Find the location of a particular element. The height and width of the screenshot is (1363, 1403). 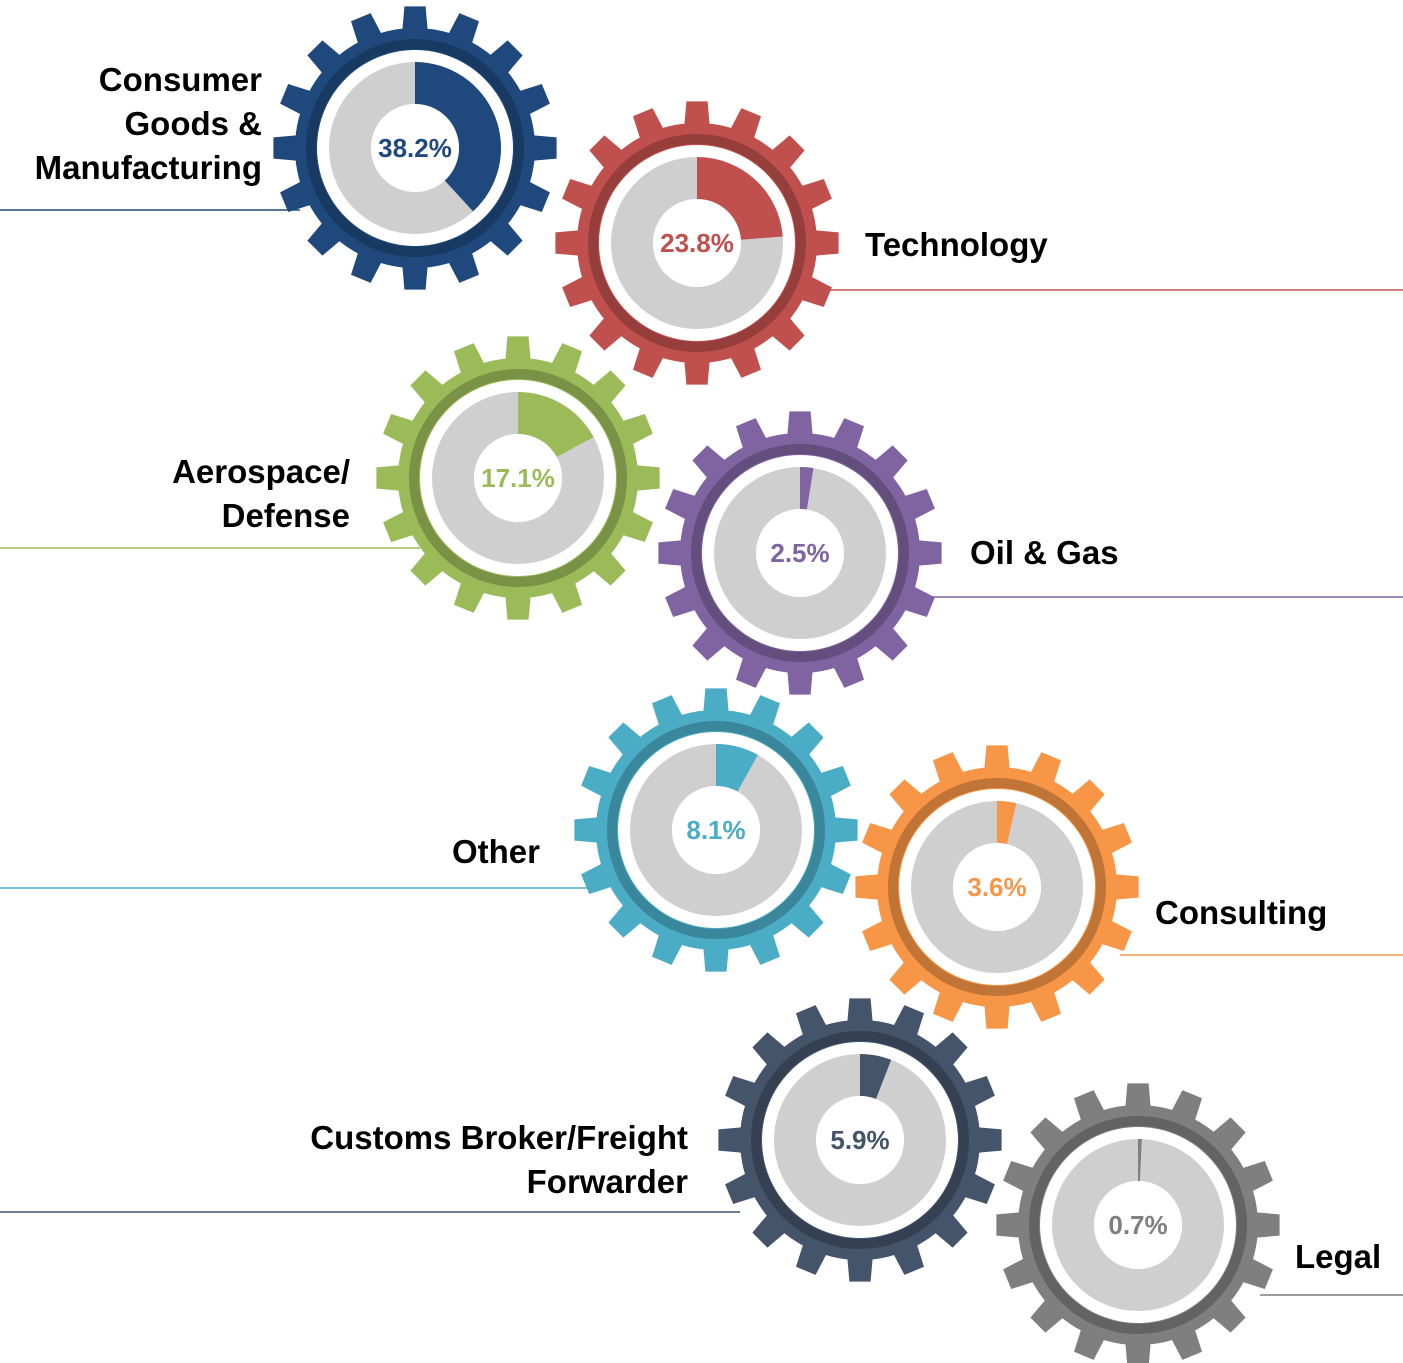

gear: 8.1% is located at coordinates (716, 830).